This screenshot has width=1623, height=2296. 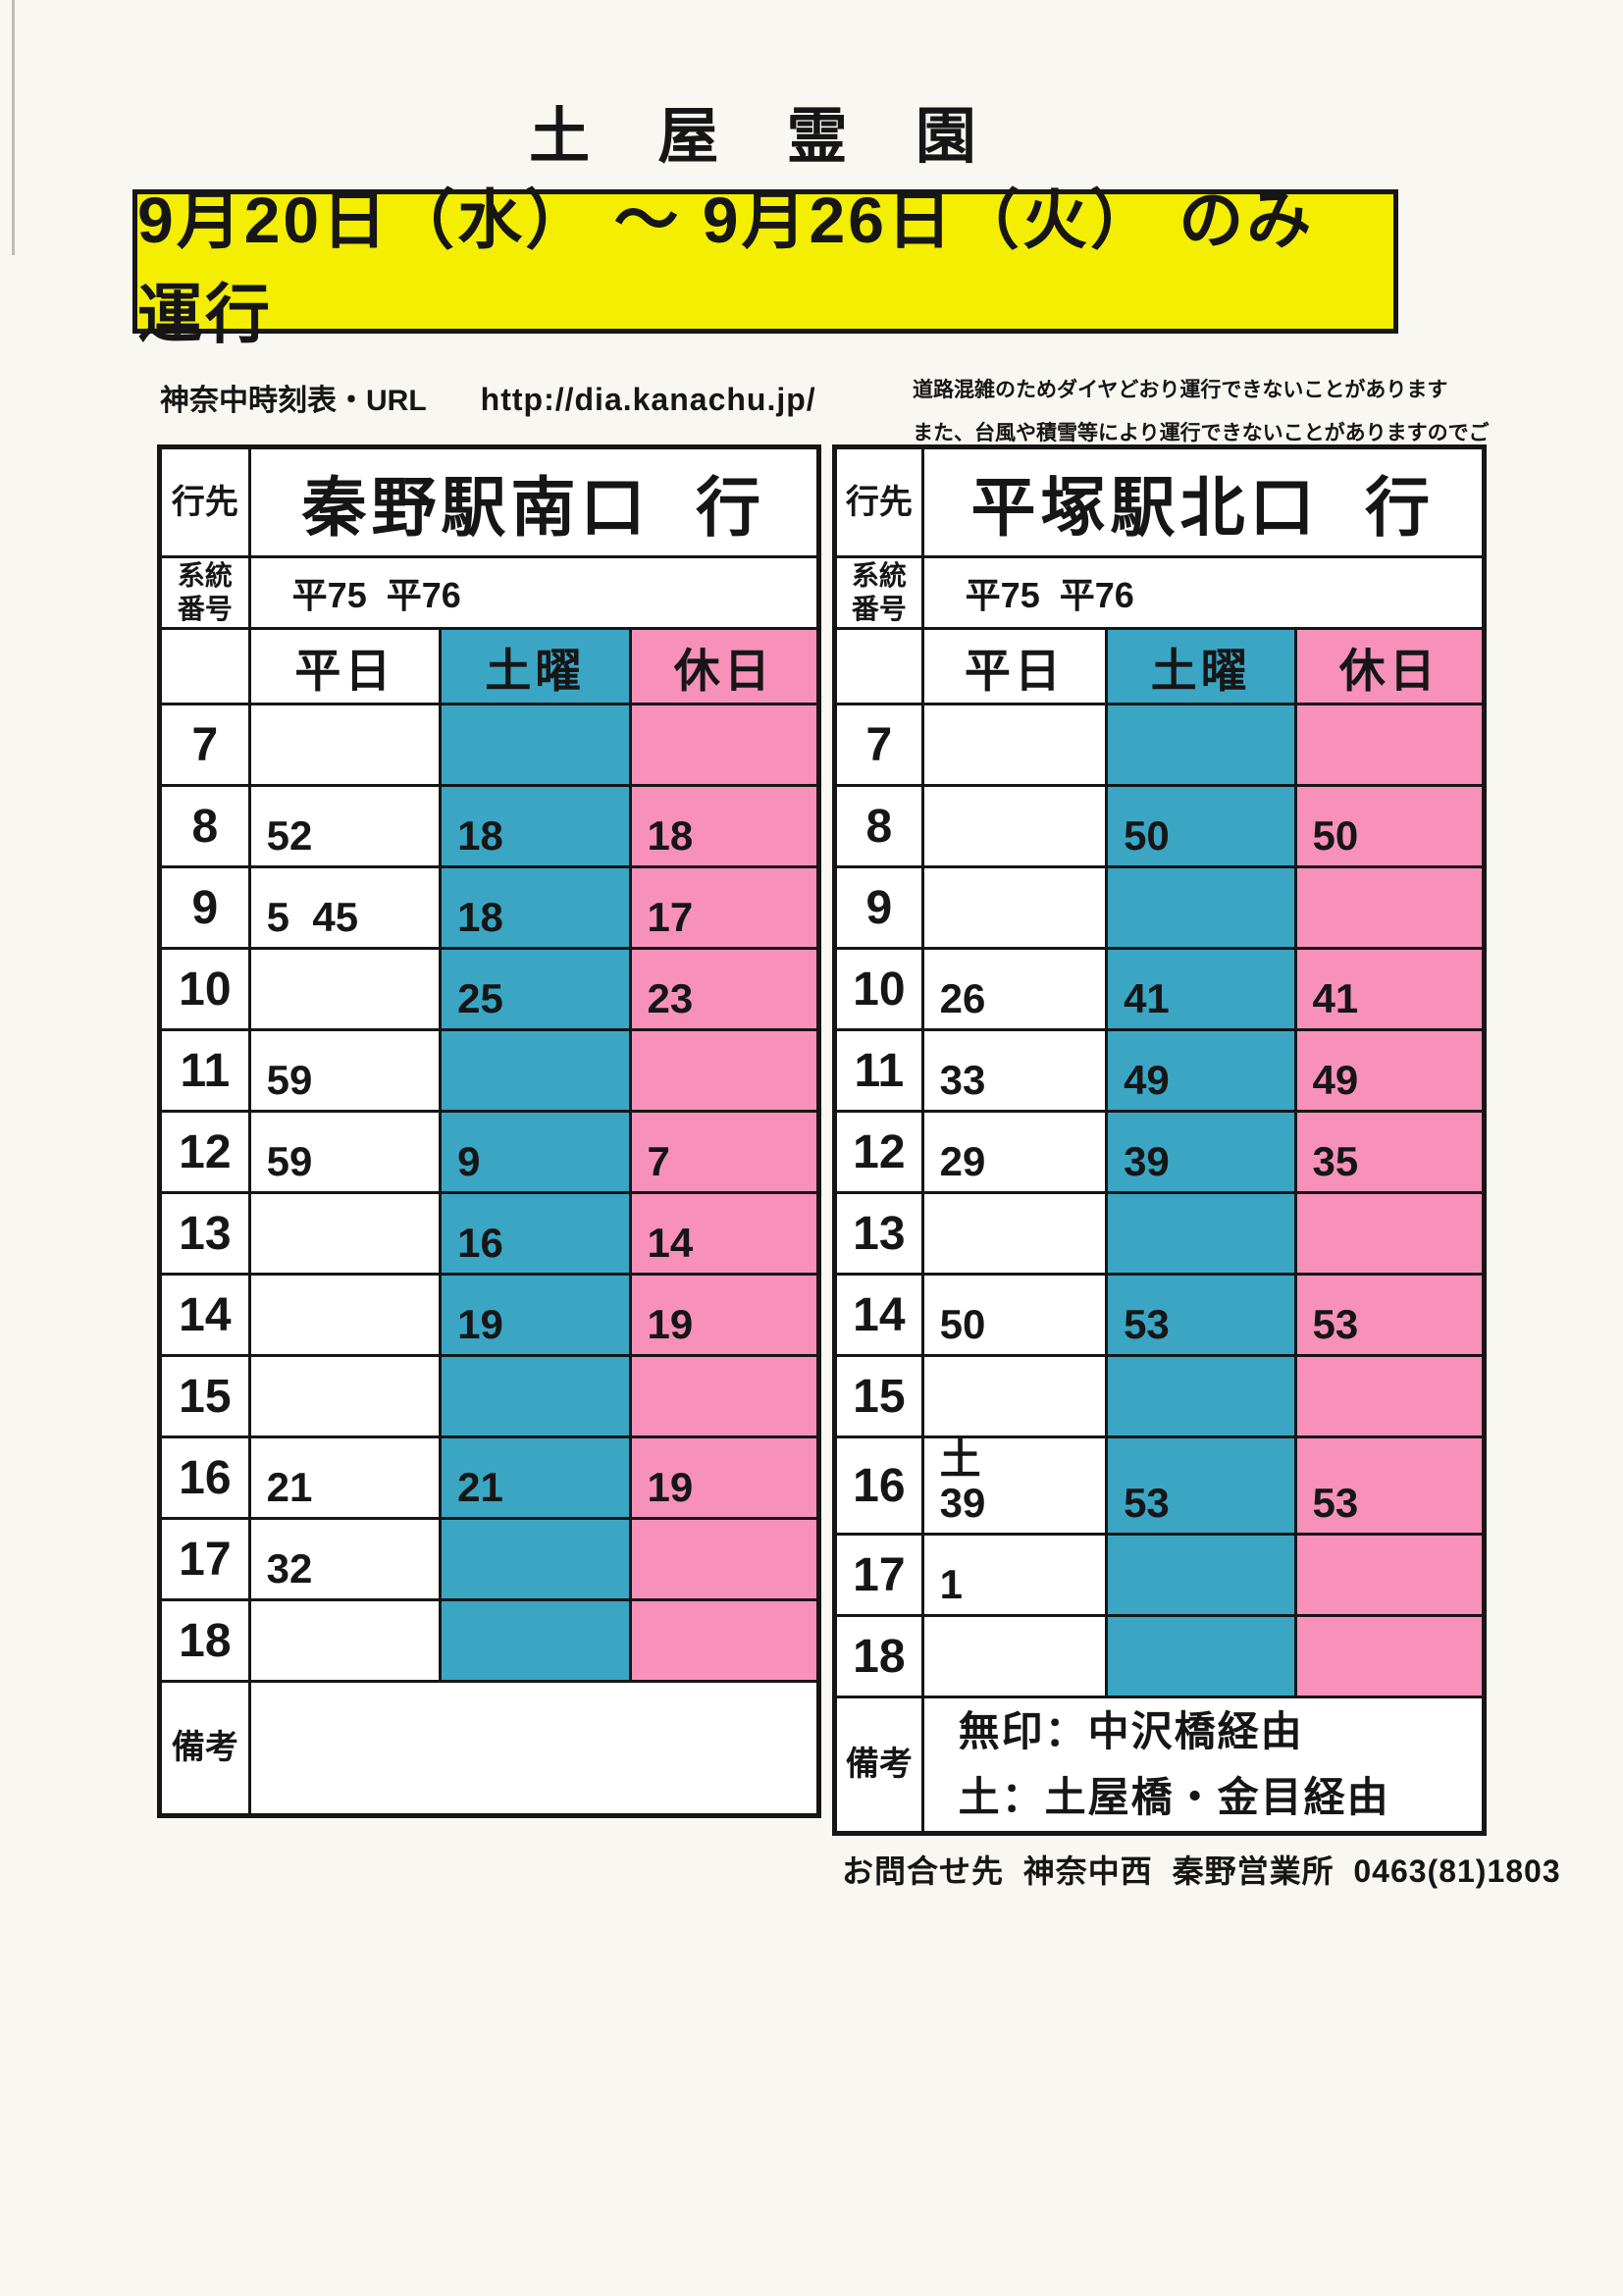 What do you see at coordinates (345, 1477) in the screenshot?
I see `weekday-cell: 21` at bounding box center [345, 1477].